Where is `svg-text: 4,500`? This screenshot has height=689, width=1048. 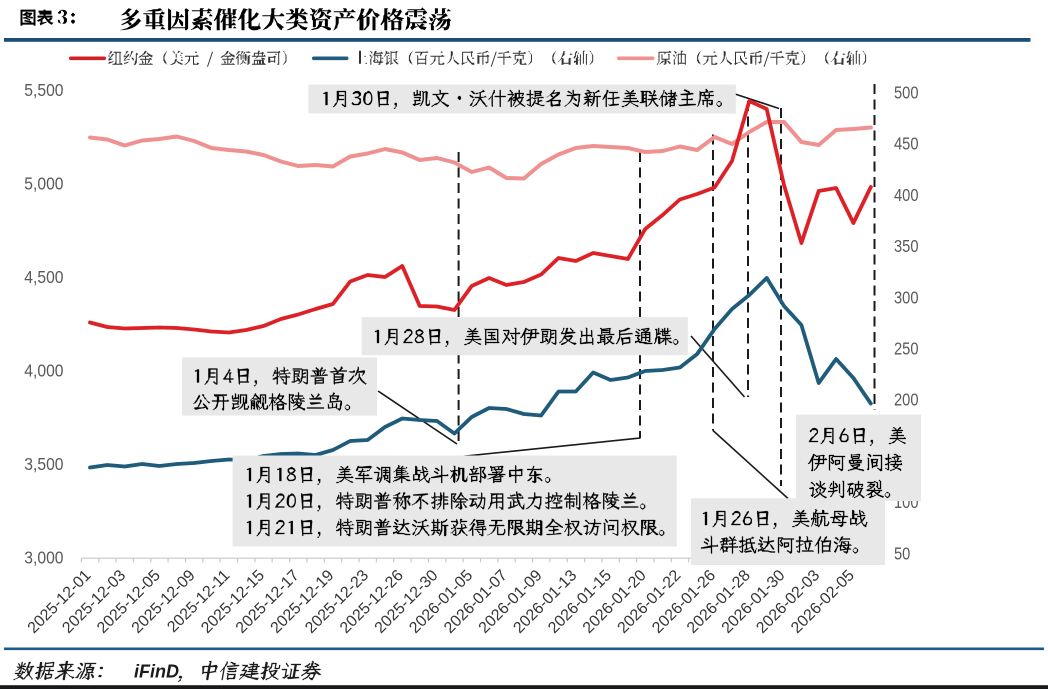 svg-text: 4,500 is located at coordinates (43, 277).